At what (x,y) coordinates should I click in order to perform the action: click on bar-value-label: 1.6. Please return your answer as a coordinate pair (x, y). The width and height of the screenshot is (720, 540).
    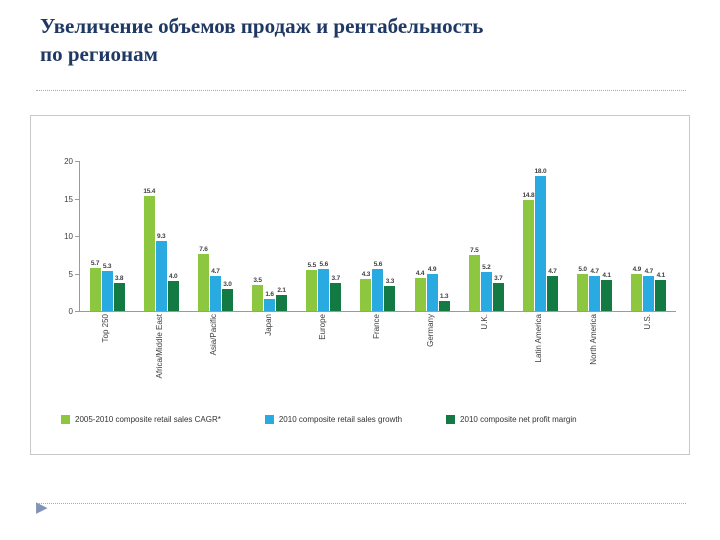
    Looking at the image, I should click on (269, 294).